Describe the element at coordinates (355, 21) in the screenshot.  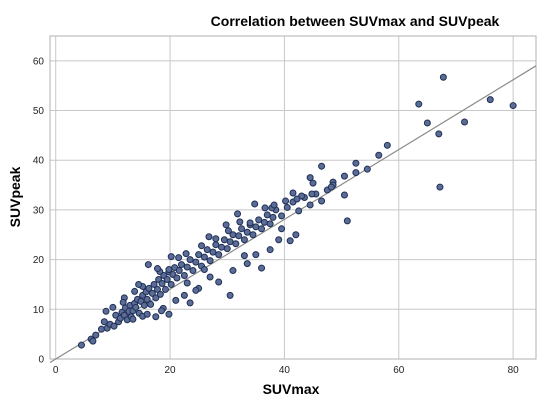
I see `chart-title: Correlation between SUVmax and SUVpeak` at that location.